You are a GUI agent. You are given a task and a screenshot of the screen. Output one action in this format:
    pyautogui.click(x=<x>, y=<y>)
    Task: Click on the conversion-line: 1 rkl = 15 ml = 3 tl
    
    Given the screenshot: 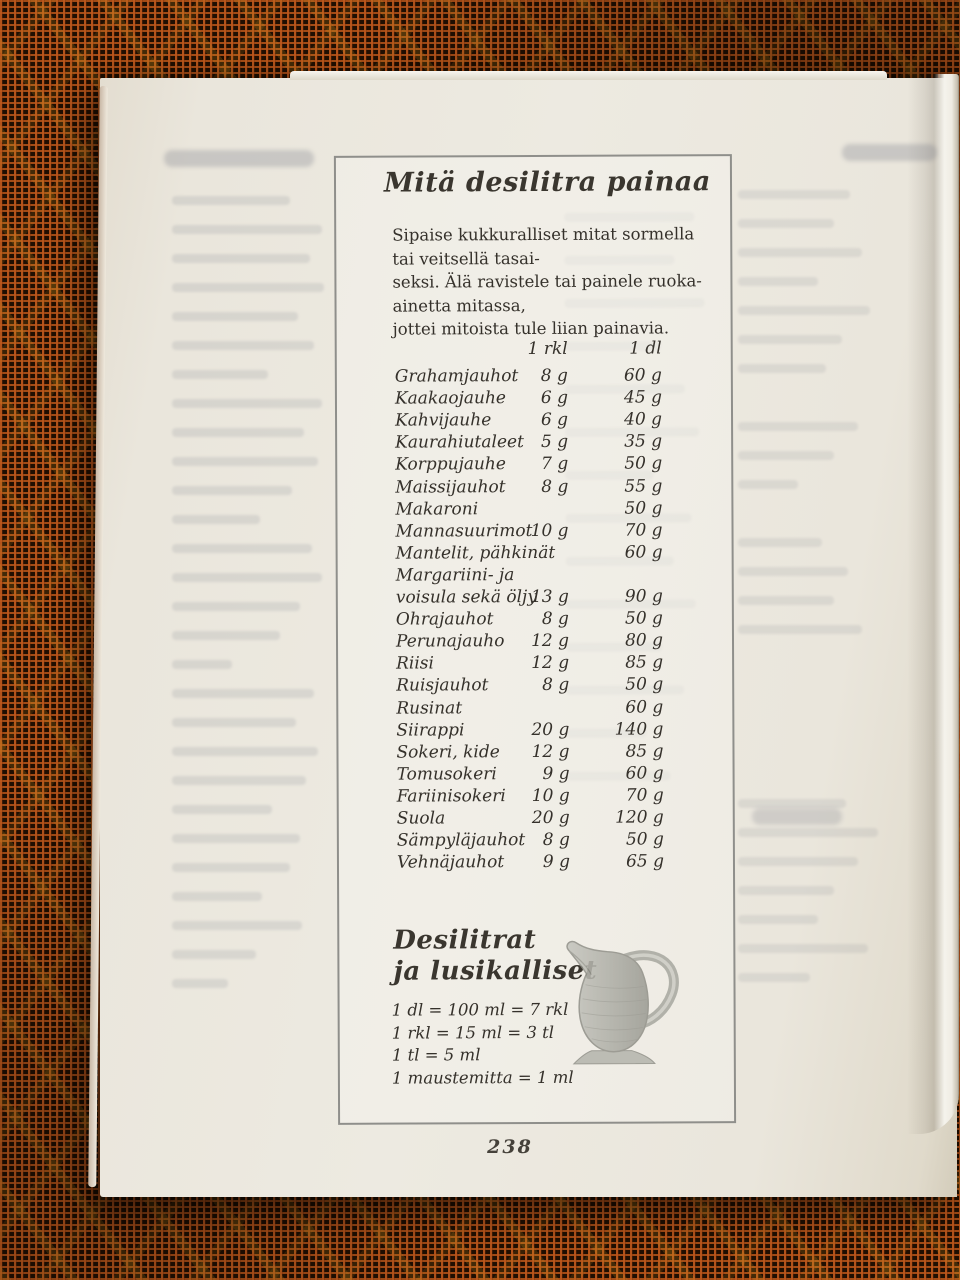 What is the action you would take?
    pyautogui.click(x=473, y=1032)
    